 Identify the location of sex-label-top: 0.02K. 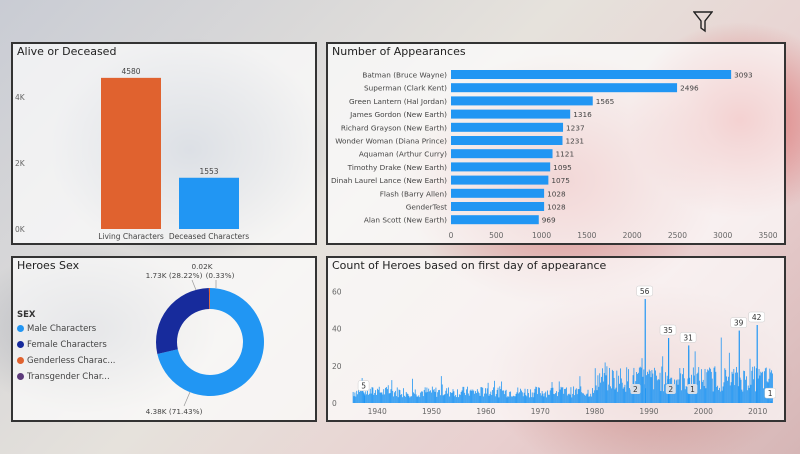
(201, 266).